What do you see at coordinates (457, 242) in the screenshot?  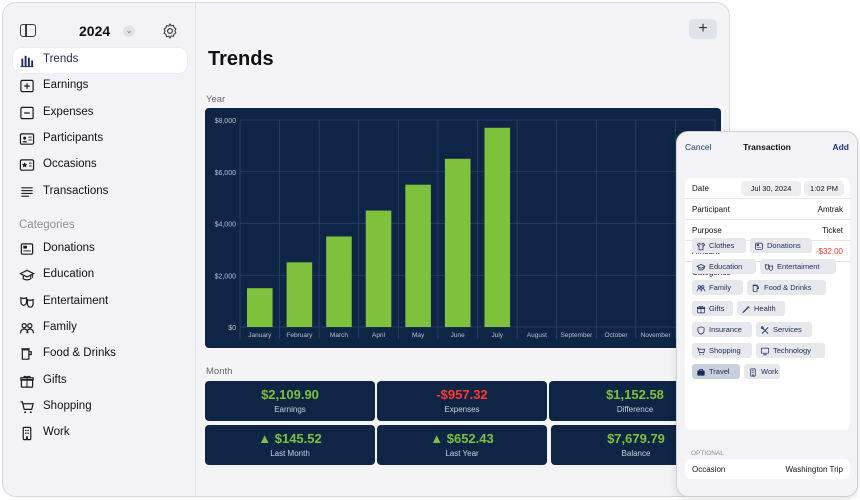 I see `bar-june` at bounding box center [457, 242].